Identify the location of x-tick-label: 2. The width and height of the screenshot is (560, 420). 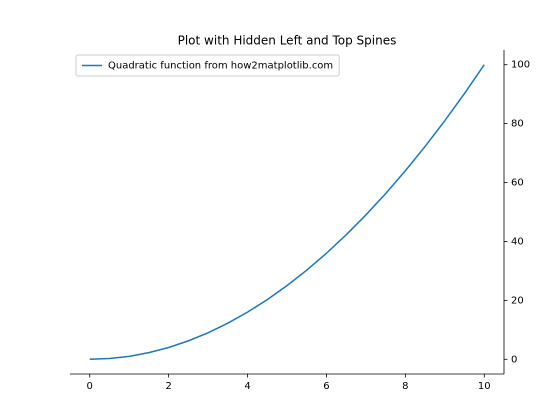
(168, 386).